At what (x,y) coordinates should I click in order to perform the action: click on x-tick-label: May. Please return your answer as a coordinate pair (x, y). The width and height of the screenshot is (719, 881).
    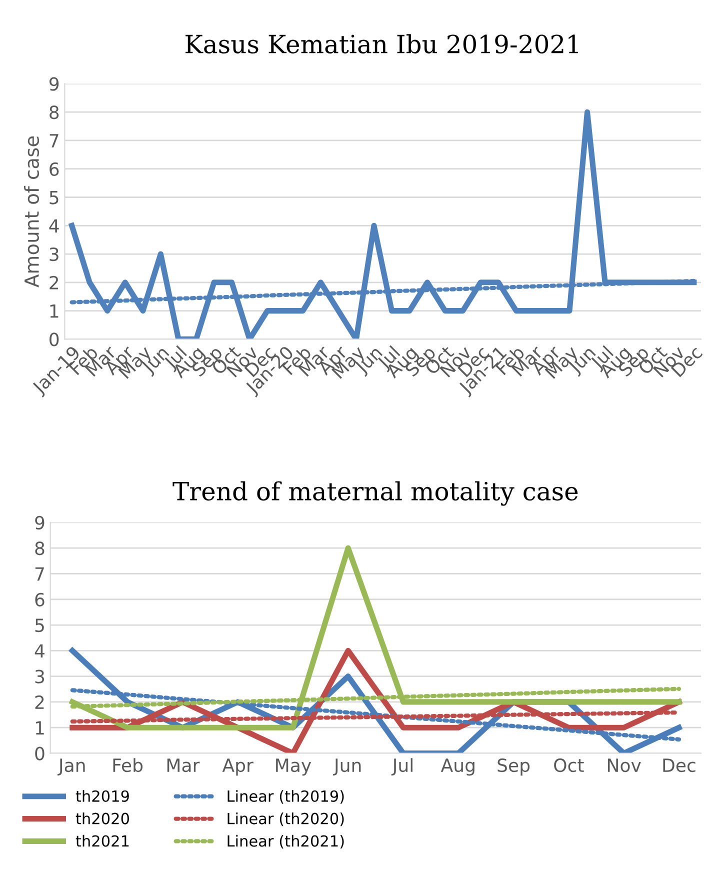
    Looking at the image, I should click on (294, 767).